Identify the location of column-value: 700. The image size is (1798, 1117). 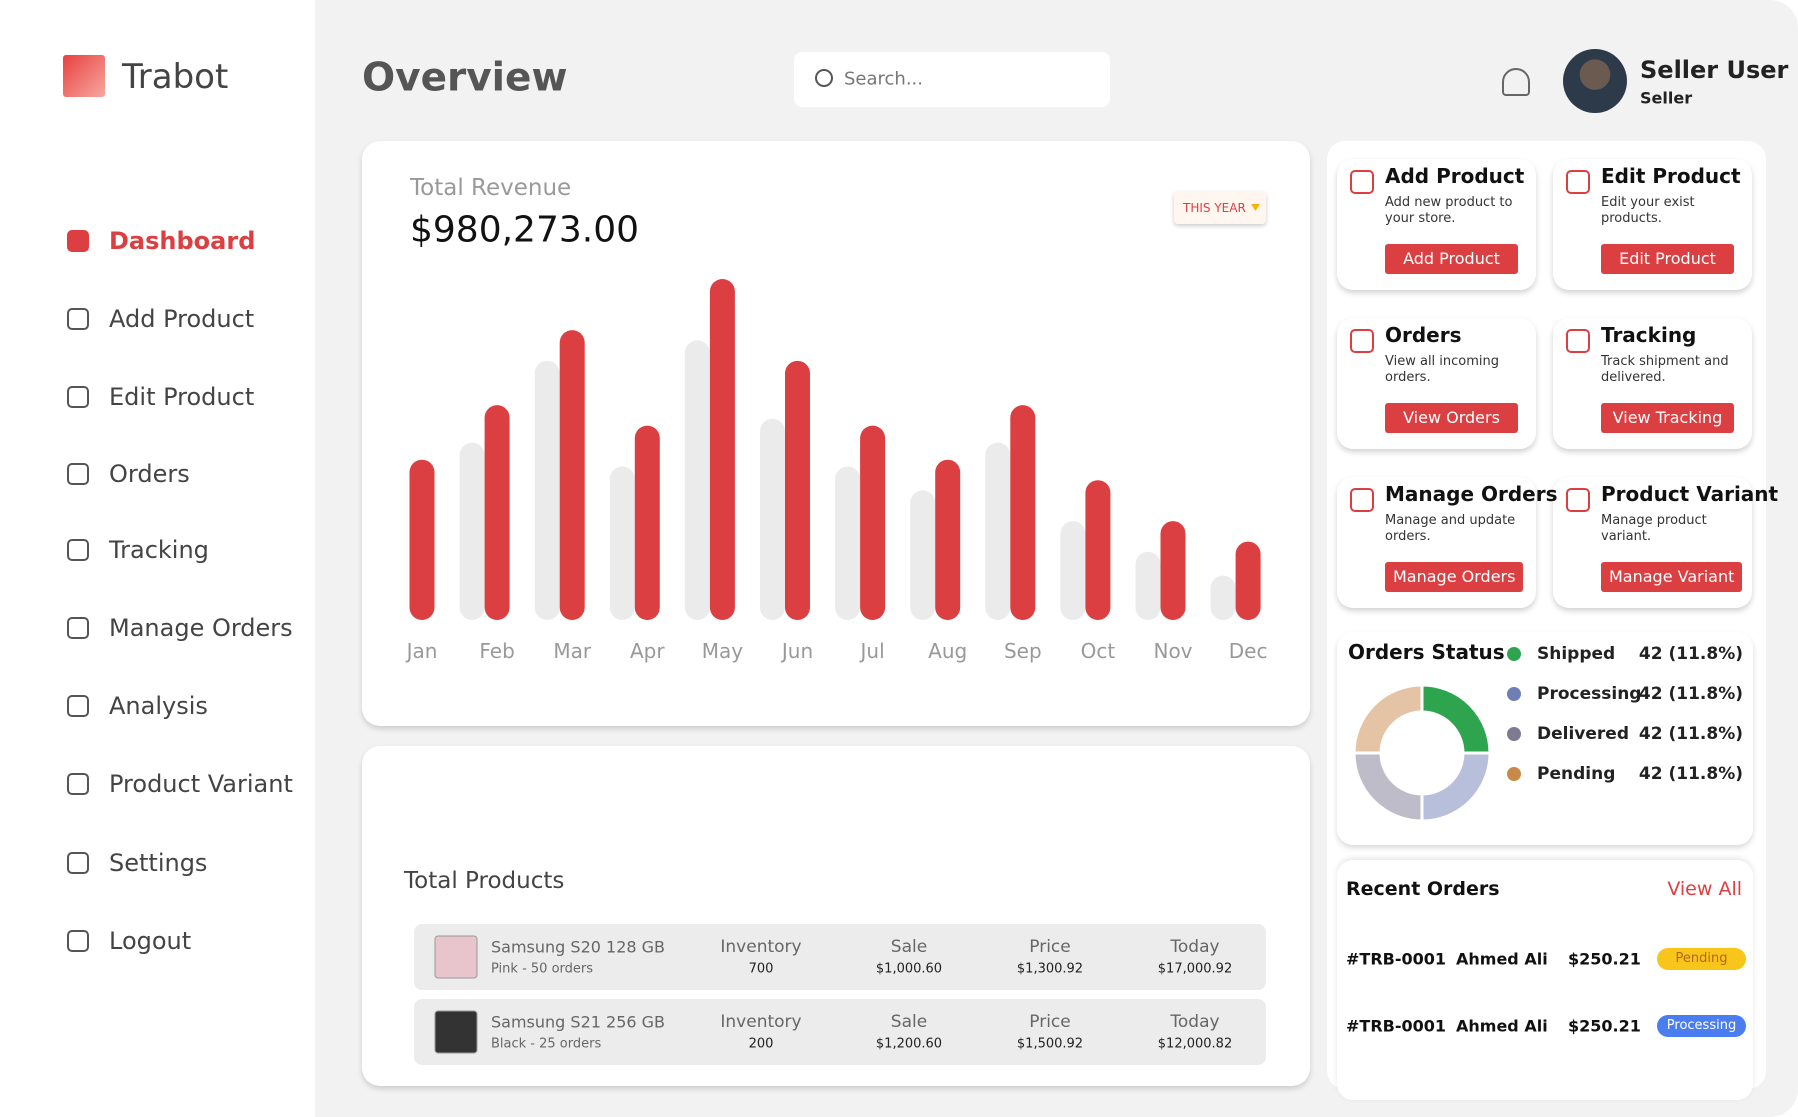
(761, 969).